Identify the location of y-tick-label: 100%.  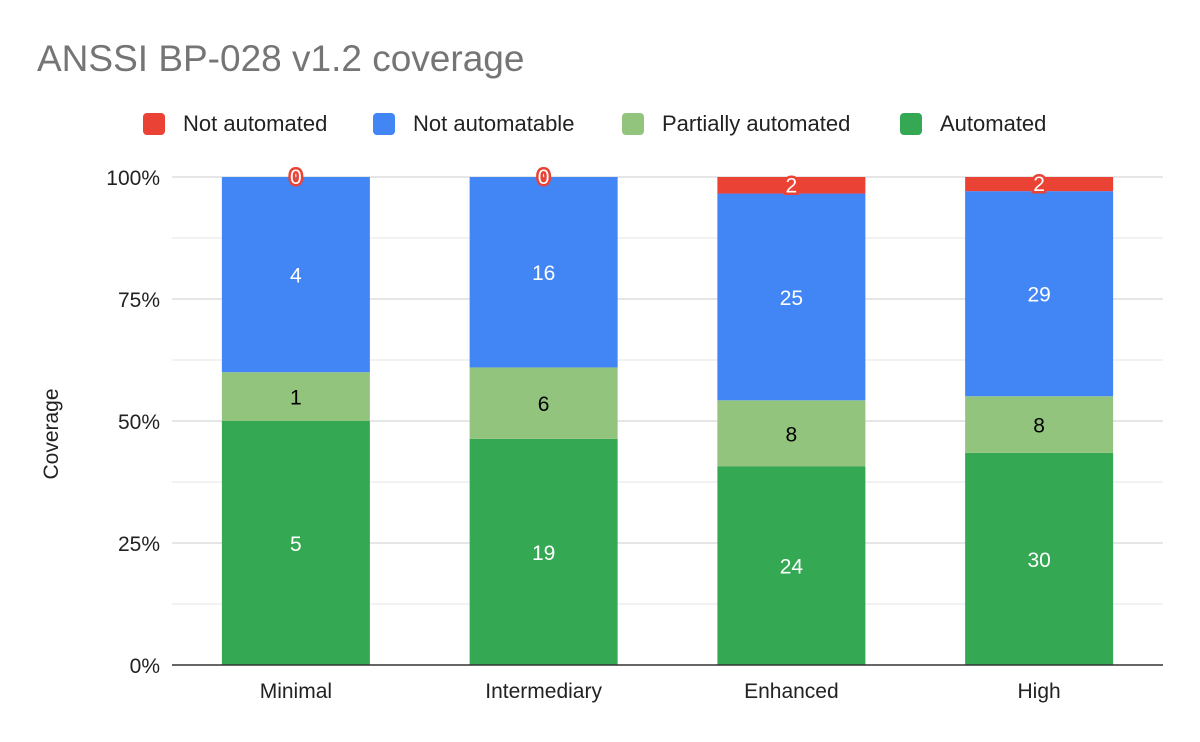
(133, 178).